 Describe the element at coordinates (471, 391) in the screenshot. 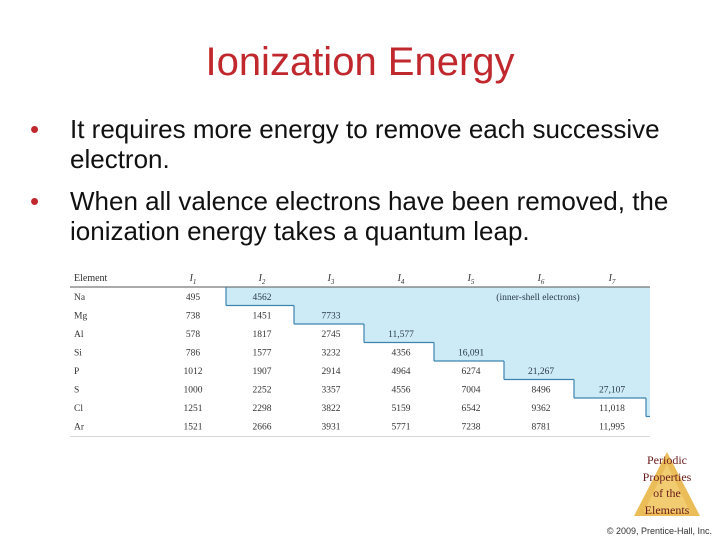

I see `ionization-value: 7004` at that location.